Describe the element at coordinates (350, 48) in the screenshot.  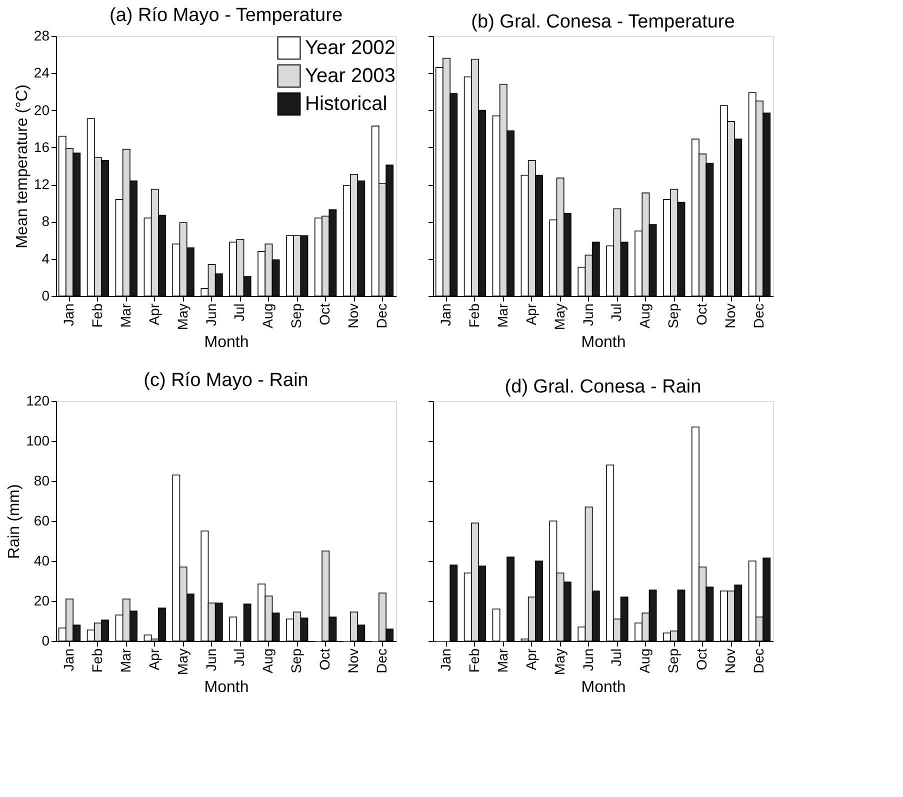
I see `legend-label: Year 2002` at that location.